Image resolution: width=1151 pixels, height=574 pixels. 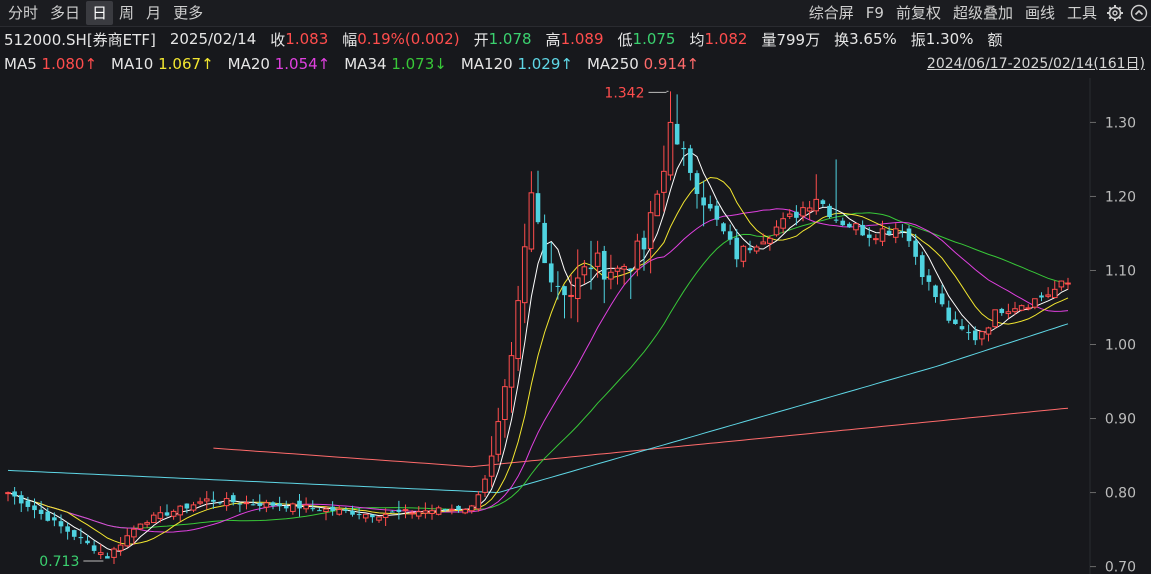 What do you see at coordinates (842, 39) in the screenshot?
I see `turnover-label: 换` at bounding box center [842, 39].